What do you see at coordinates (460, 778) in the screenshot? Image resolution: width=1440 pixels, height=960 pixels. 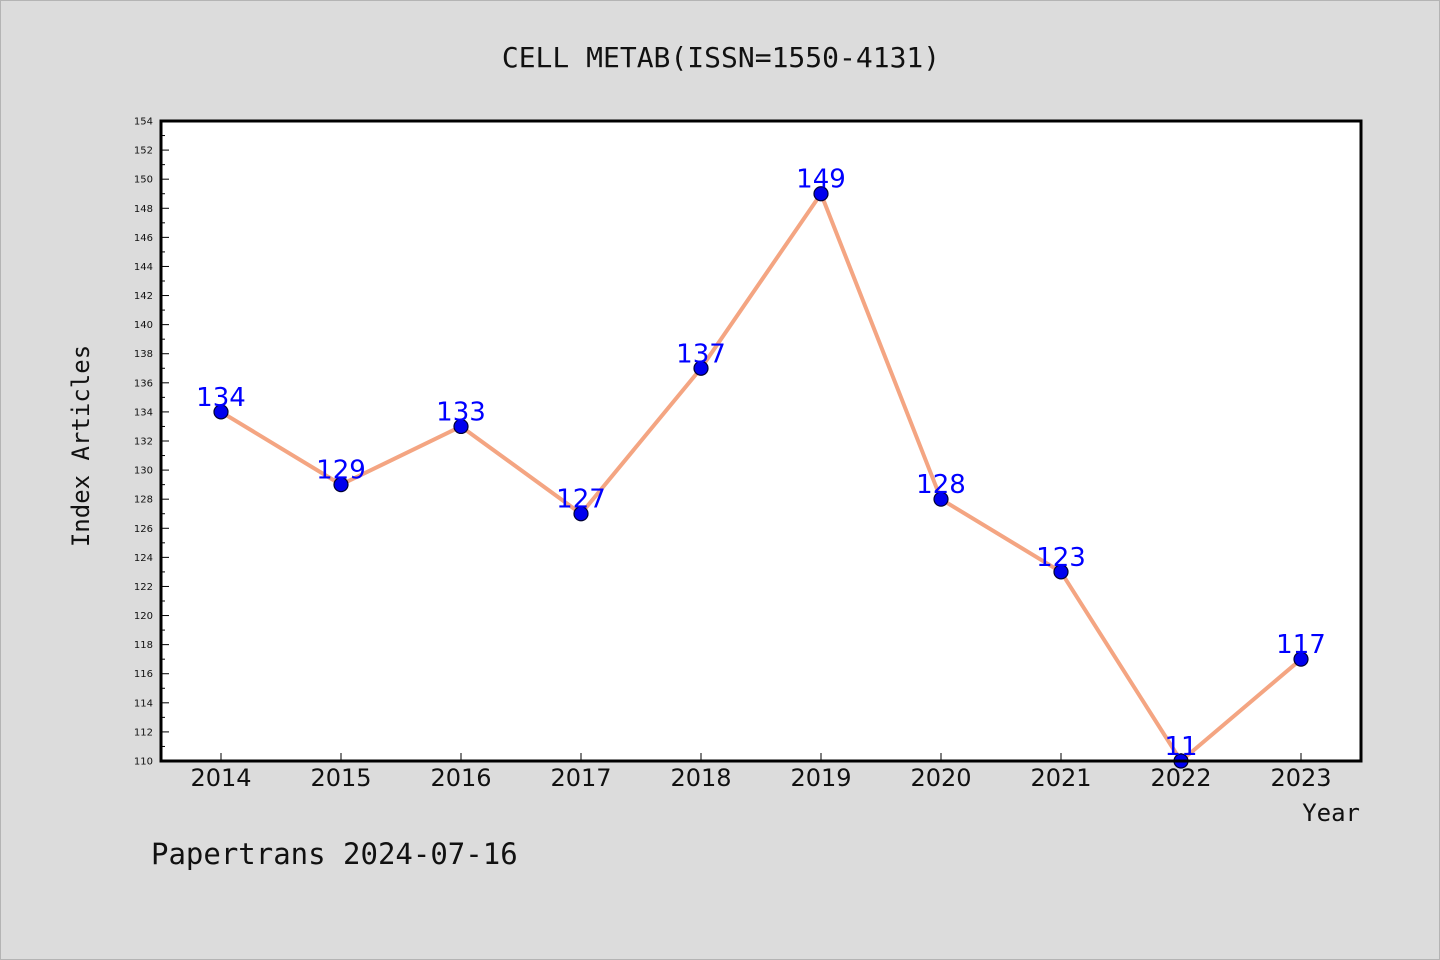 I see `x-tick-label: 2016` at bounding box center [460, 778].